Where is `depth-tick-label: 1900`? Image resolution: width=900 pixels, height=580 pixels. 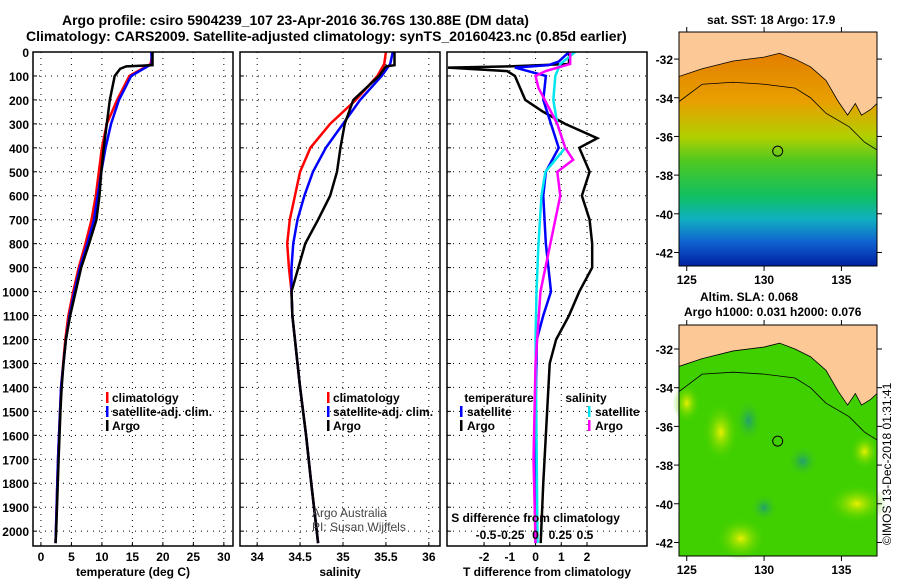
depth-tick-label: 1900 is located at coordinates (15, 508).